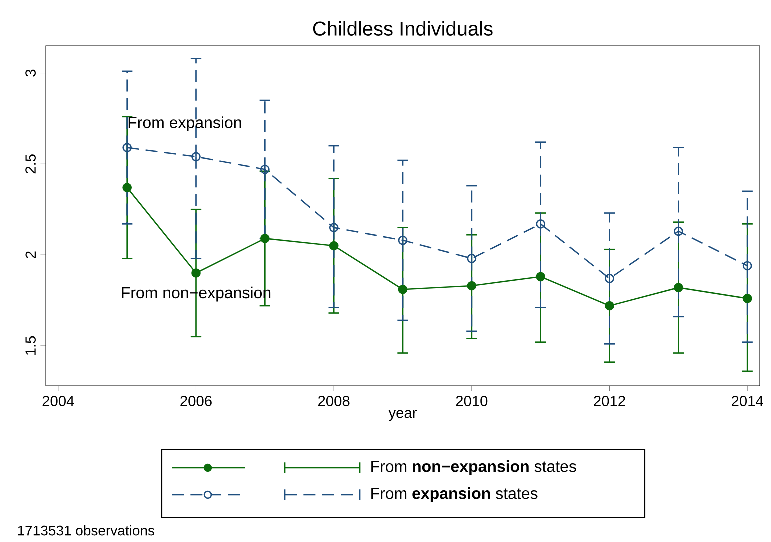 This screenshot has height=542, width=771. Describe the element at coordinates (31, 164) in the screenshot. I see `y-tick-label: 2.5` at that location.